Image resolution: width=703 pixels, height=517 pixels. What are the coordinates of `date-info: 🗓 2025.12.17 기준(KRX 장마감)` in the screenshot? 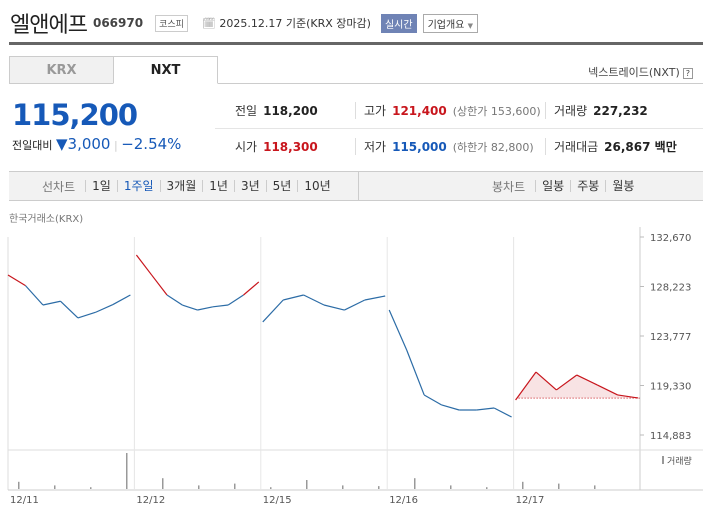 It's located at (286, 23).